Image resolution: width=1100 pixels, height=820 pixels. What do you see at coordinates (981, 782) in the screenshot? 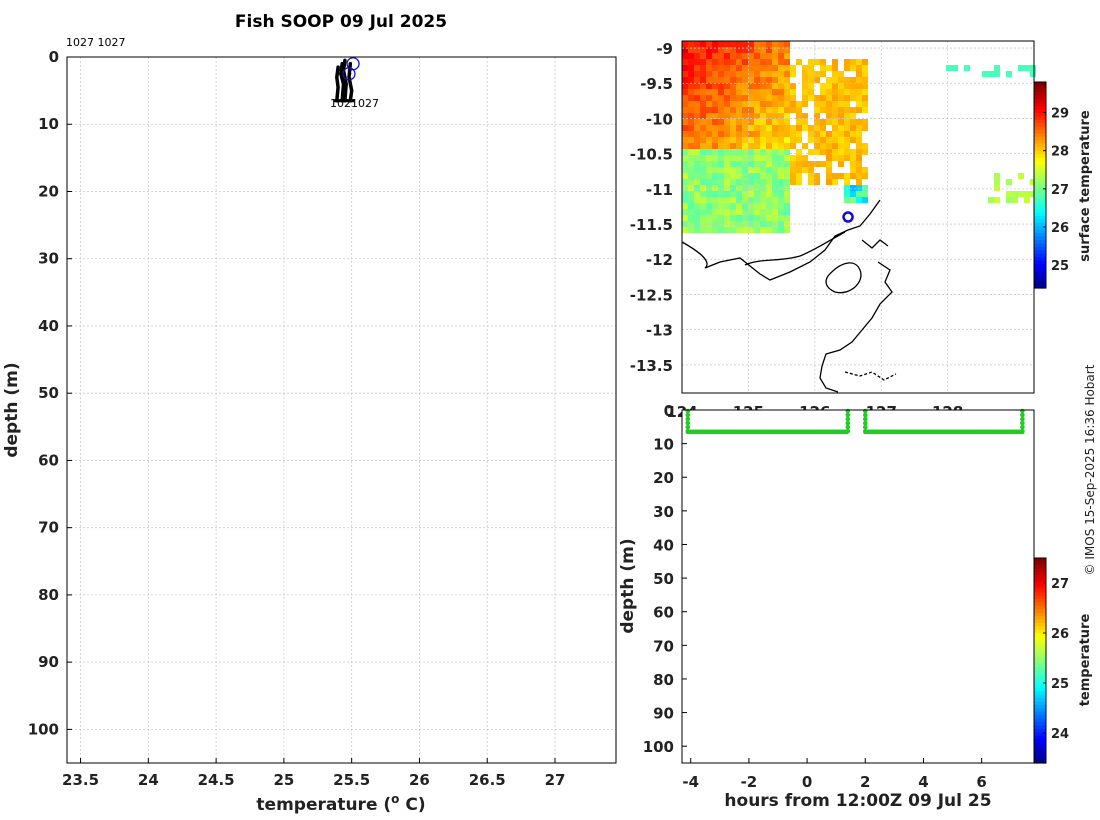
I see `depth-time-x-tick-label: 6` at bounding box center [981, 782].